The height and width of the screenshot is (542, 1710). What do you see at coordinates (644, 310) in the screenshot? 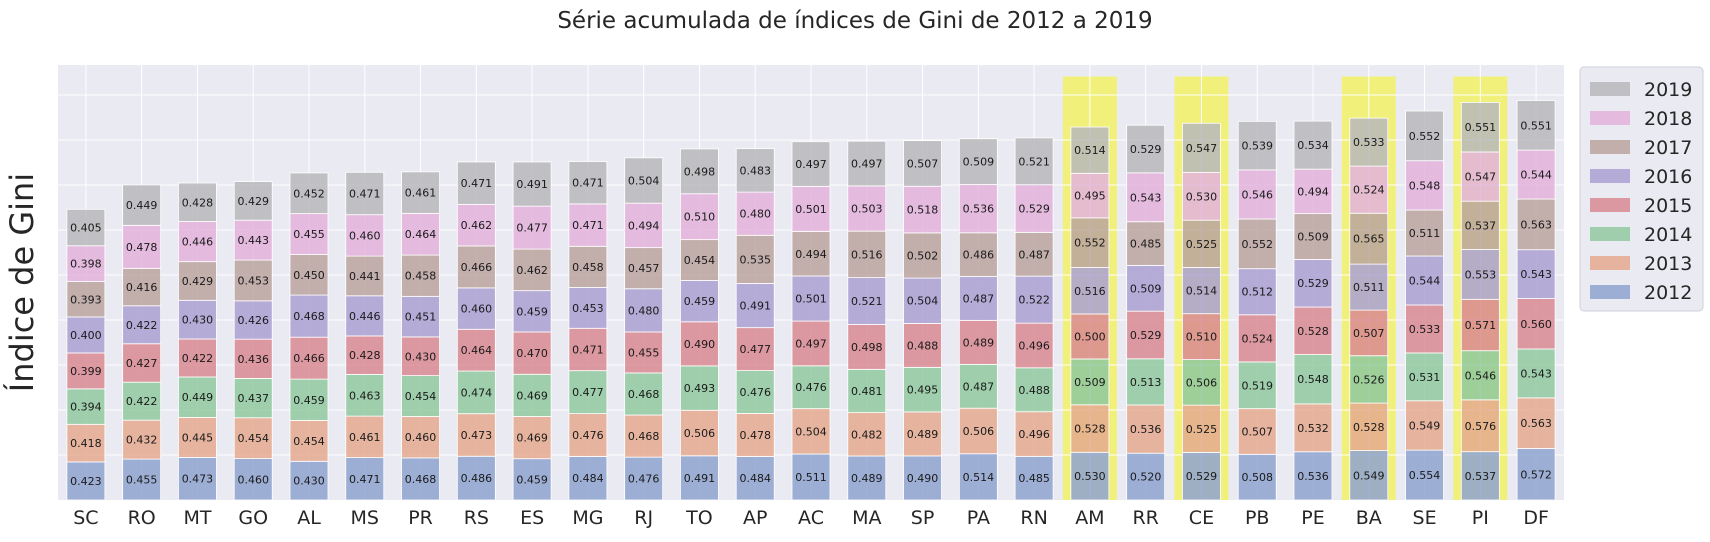
I see `bar-segment-rj-2016` at bounding box center [644, 310].